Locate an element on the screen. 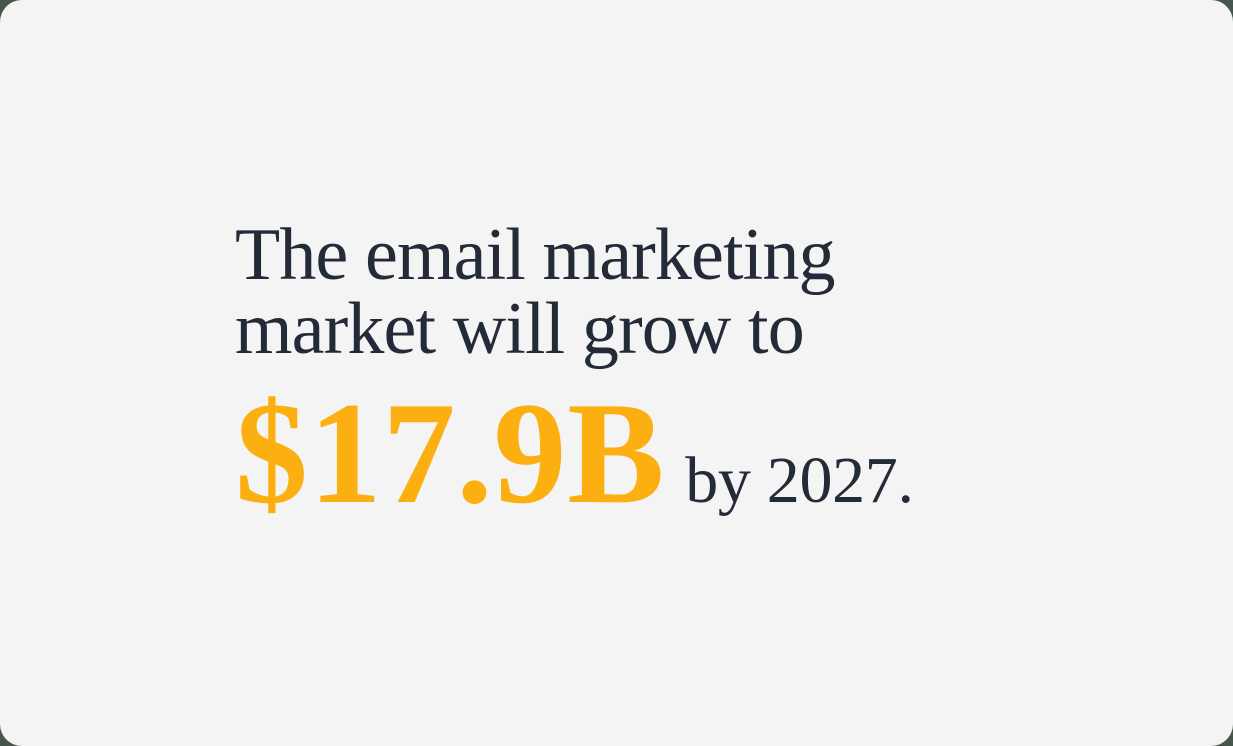  stat-suffix: by 2027. is located at coordinates (799, 480).